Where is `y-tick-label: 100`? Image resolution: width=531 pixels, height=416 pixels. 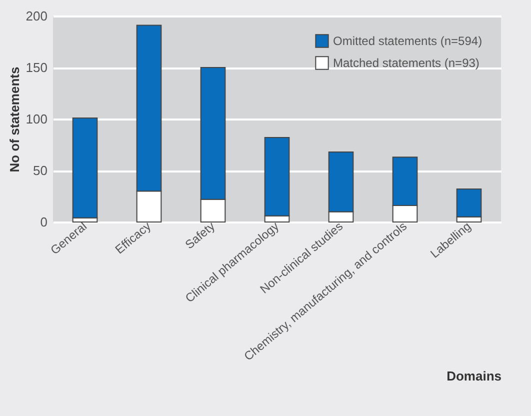
y-tick-label: 100 is located at coordinates (37, 119).